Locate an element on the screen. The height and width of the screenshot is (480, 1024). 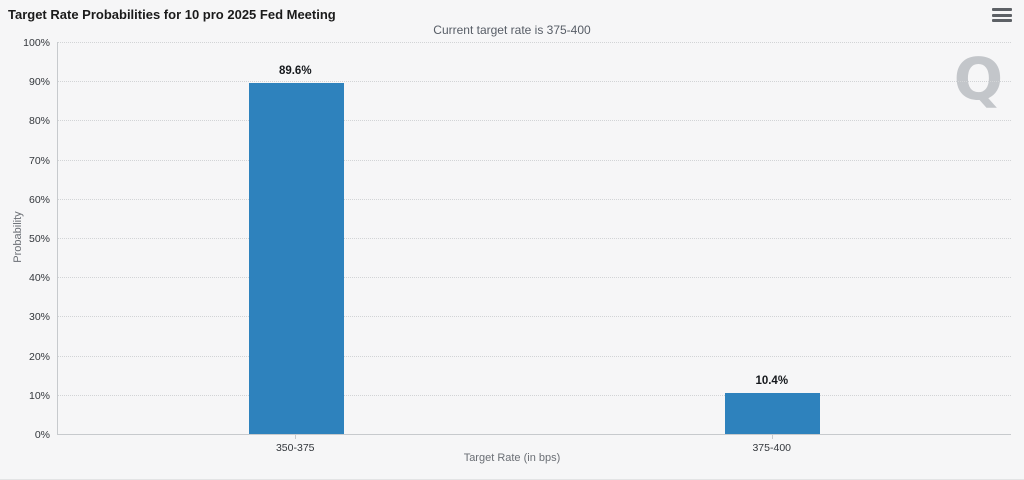
y-tick-label: 40% is located at coordinates (39, 278).